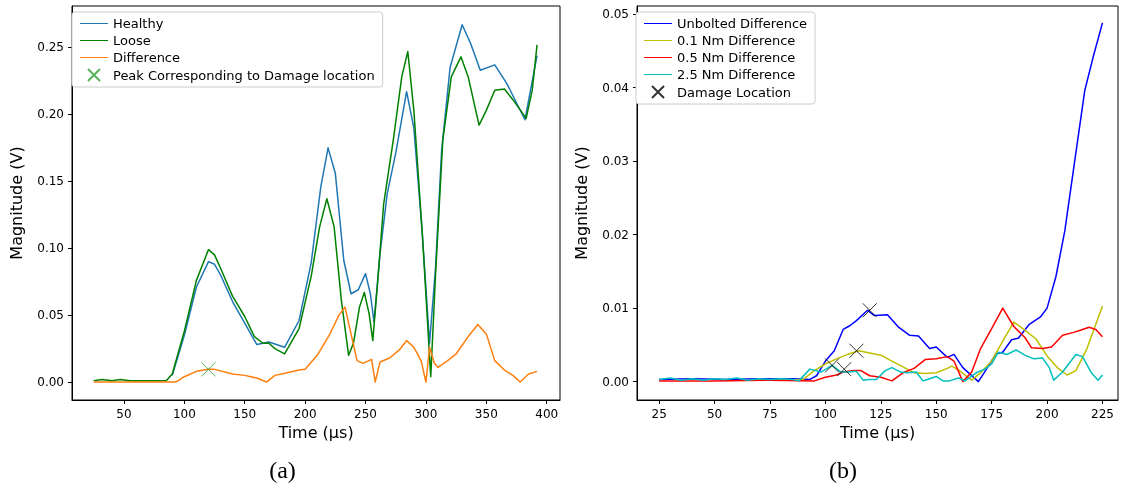 Image resolution: width=1121 pixels, height=500 pixels. Describe the element at coordinates (50, 47) in the screenshot. I see `y-tick-label: 0.25` at that location.